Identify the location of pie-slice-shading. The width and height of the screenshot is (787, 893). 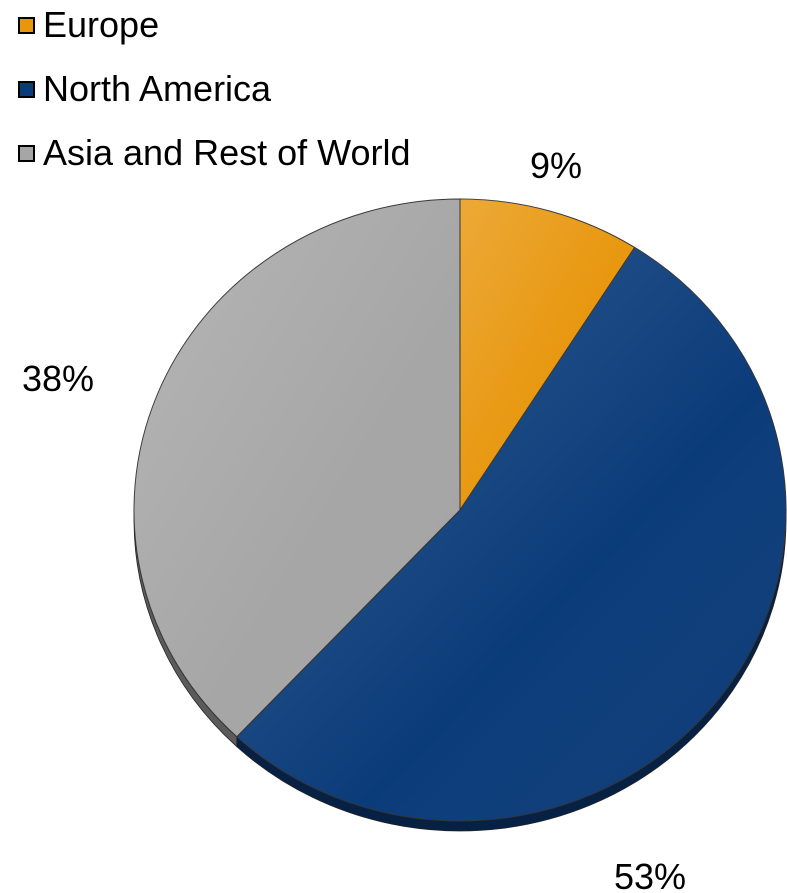
(547, 354).